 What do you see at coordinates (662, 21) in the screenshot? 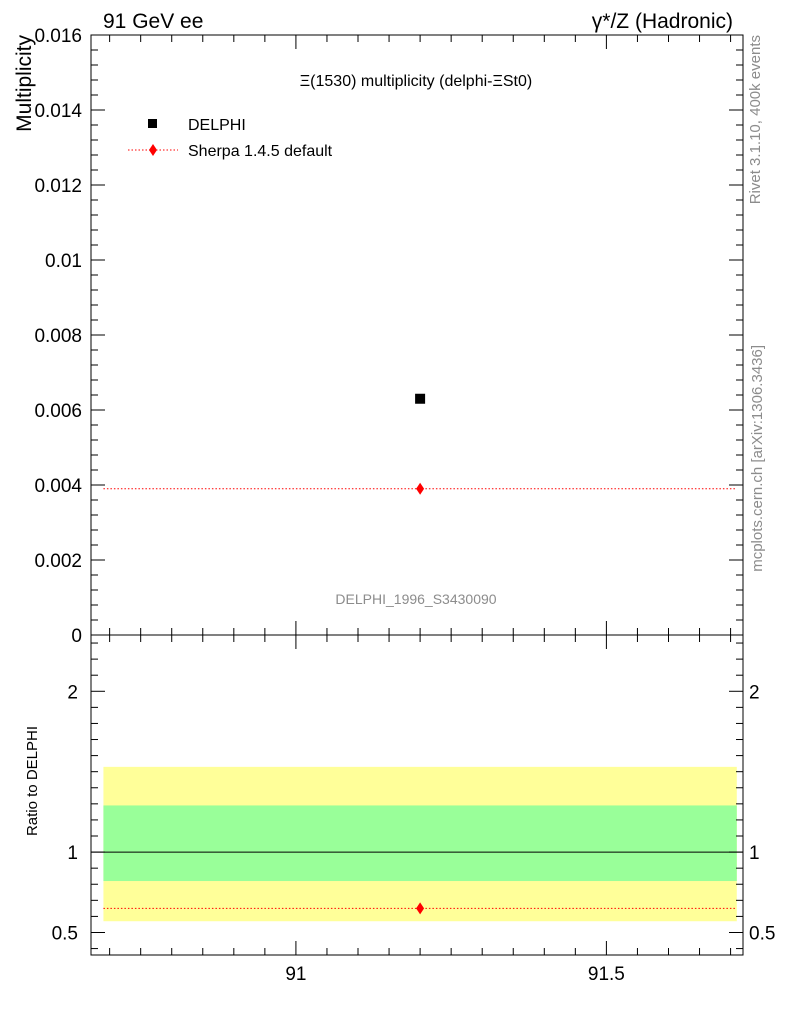
I see `header-right-title: γ*/Z (Hadronic)` at bounding box center [662, 21].